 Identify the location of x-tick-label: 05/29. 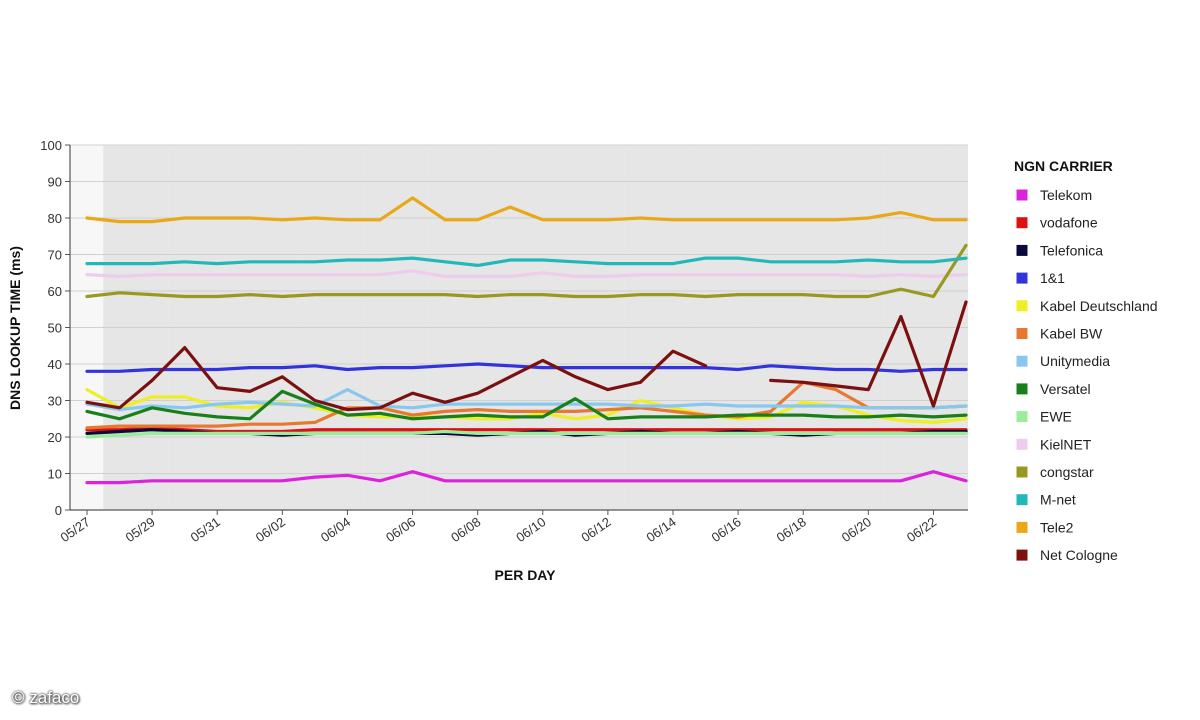
(140, 529).